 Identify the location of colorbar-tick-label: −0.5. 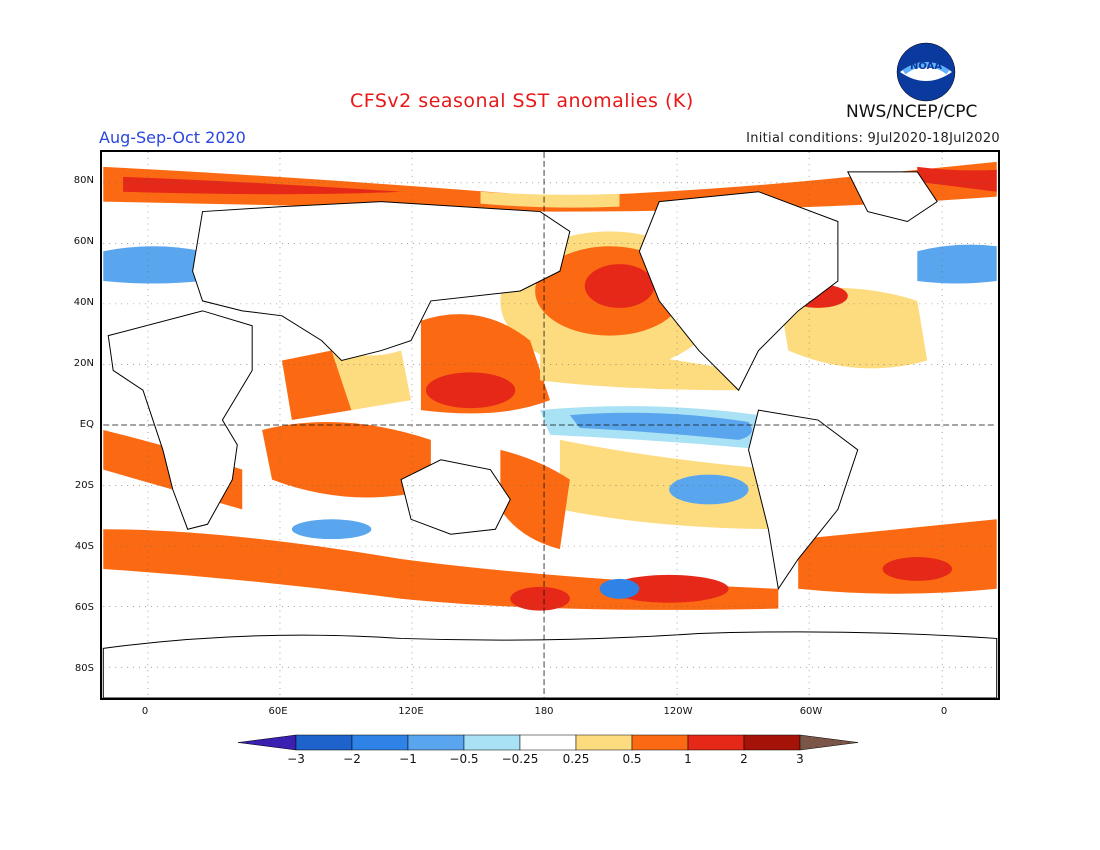
(464, 759).